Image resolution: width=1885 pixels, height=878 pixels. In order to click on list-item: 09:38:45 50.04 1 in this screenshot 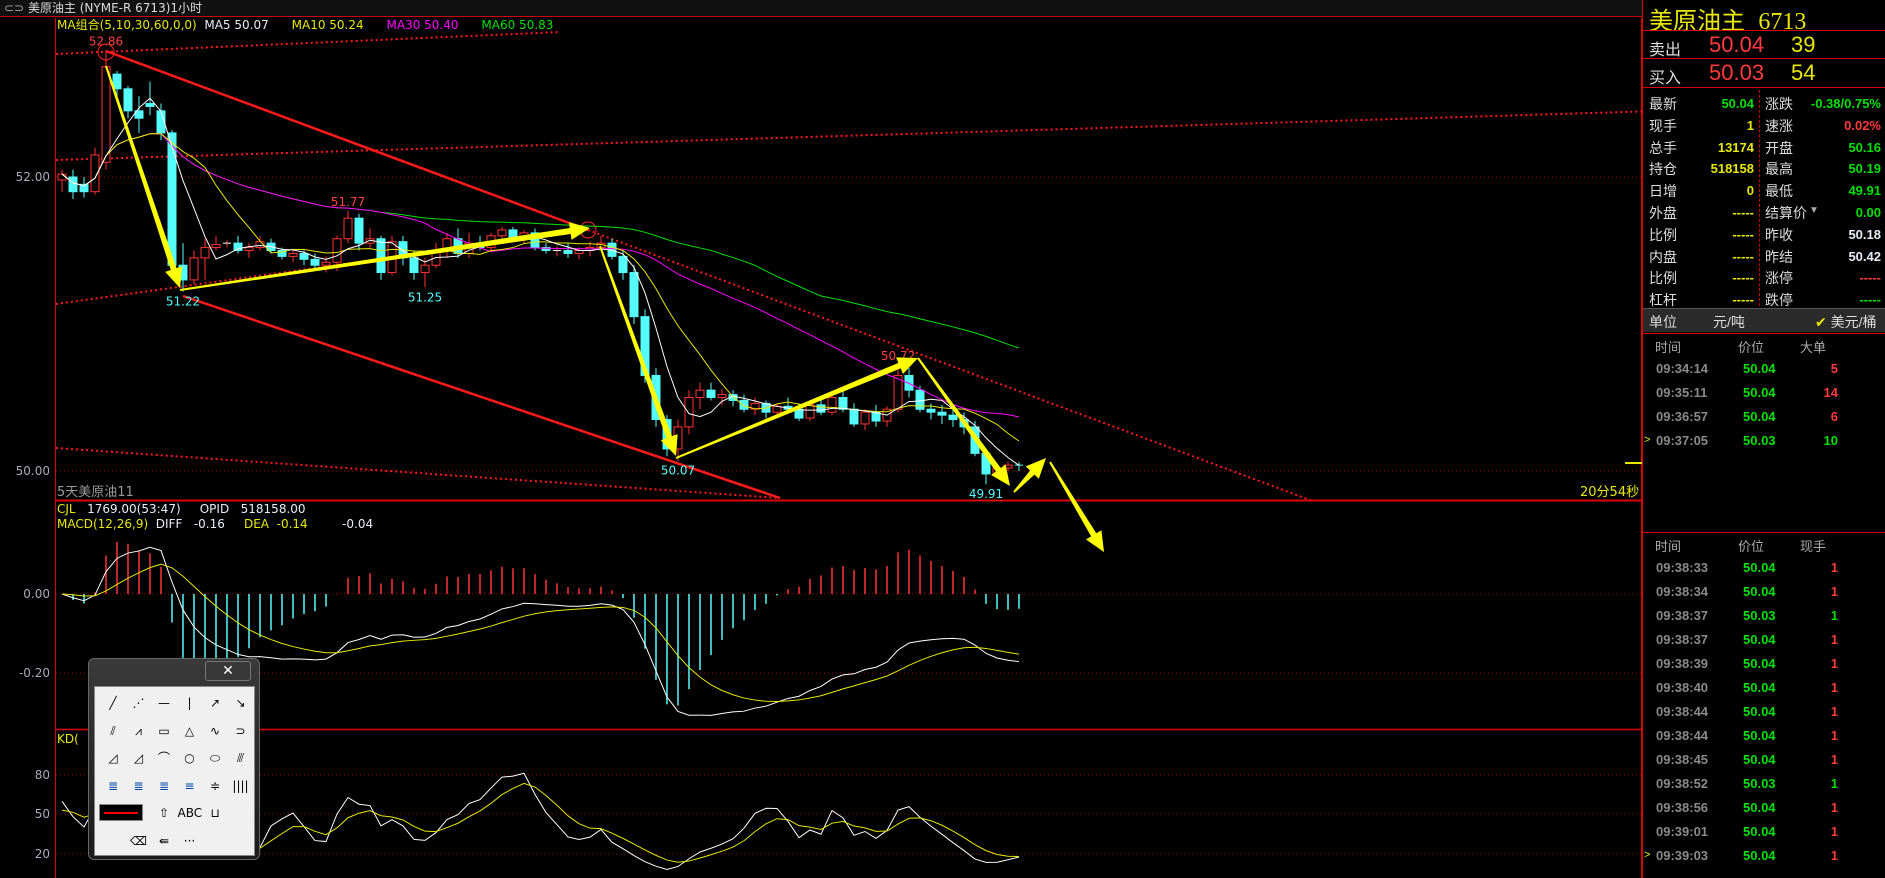, I will do `click(1764, 761)`.